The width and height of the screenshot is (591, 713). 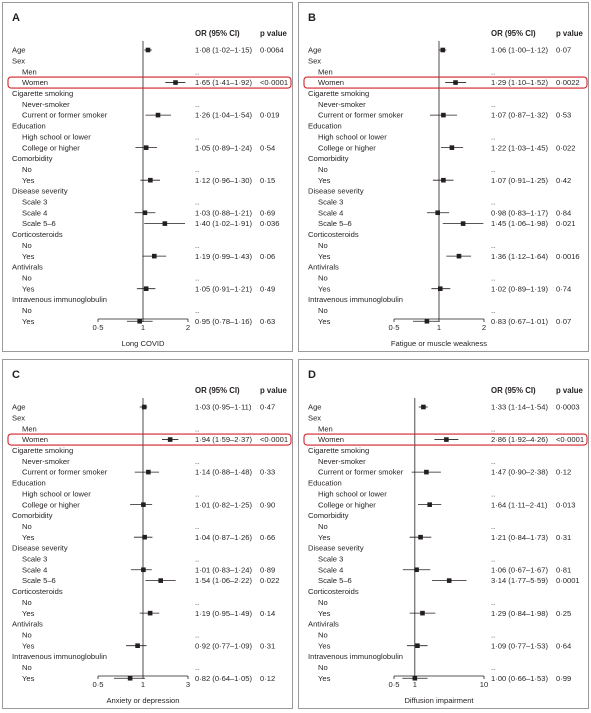 I want to click on p-value: 0·15, so click(x=267, y=180).